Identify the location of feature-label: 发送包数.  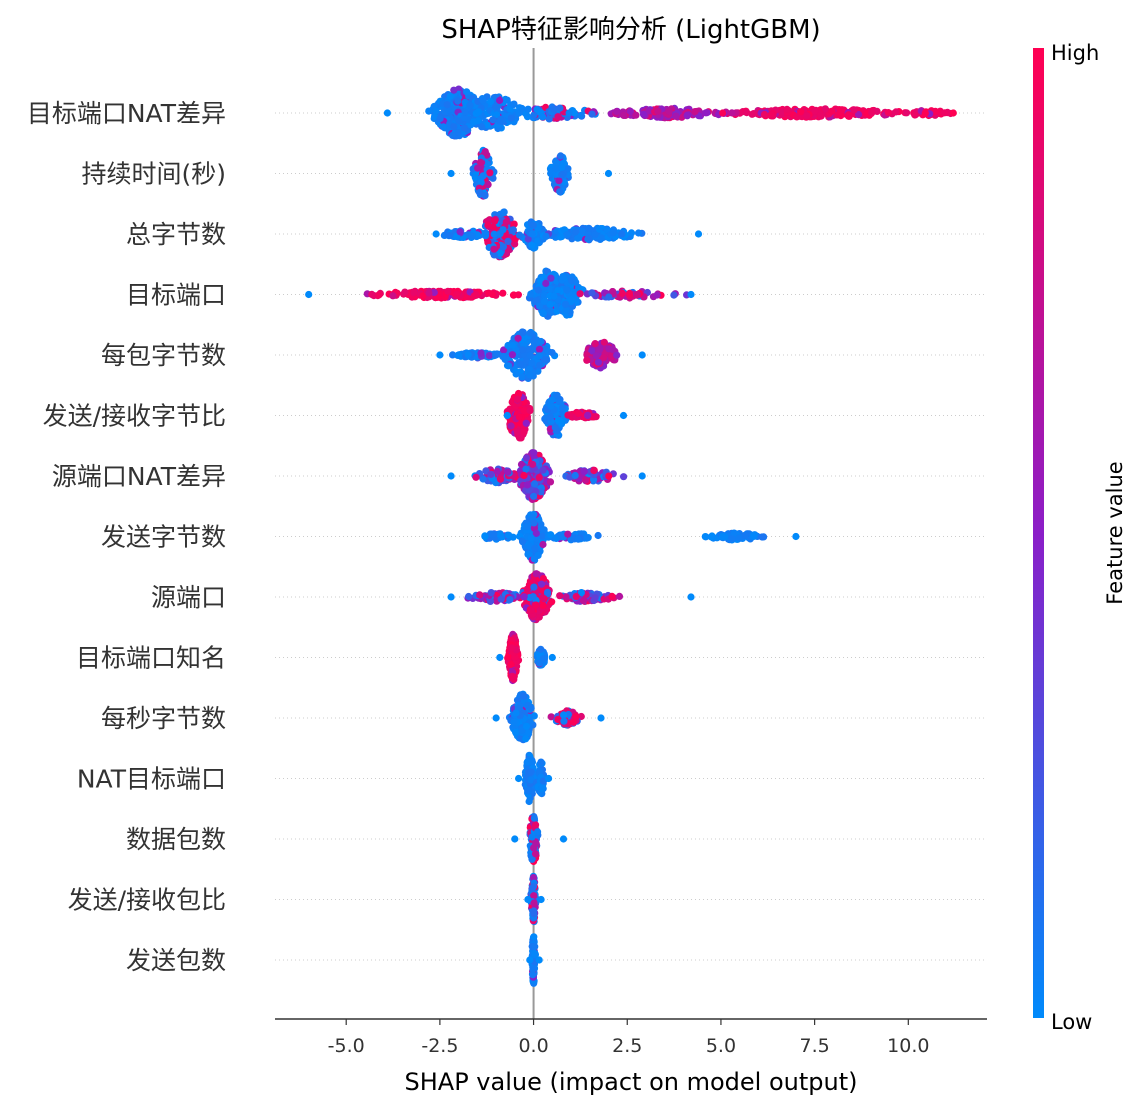
(176, 960).